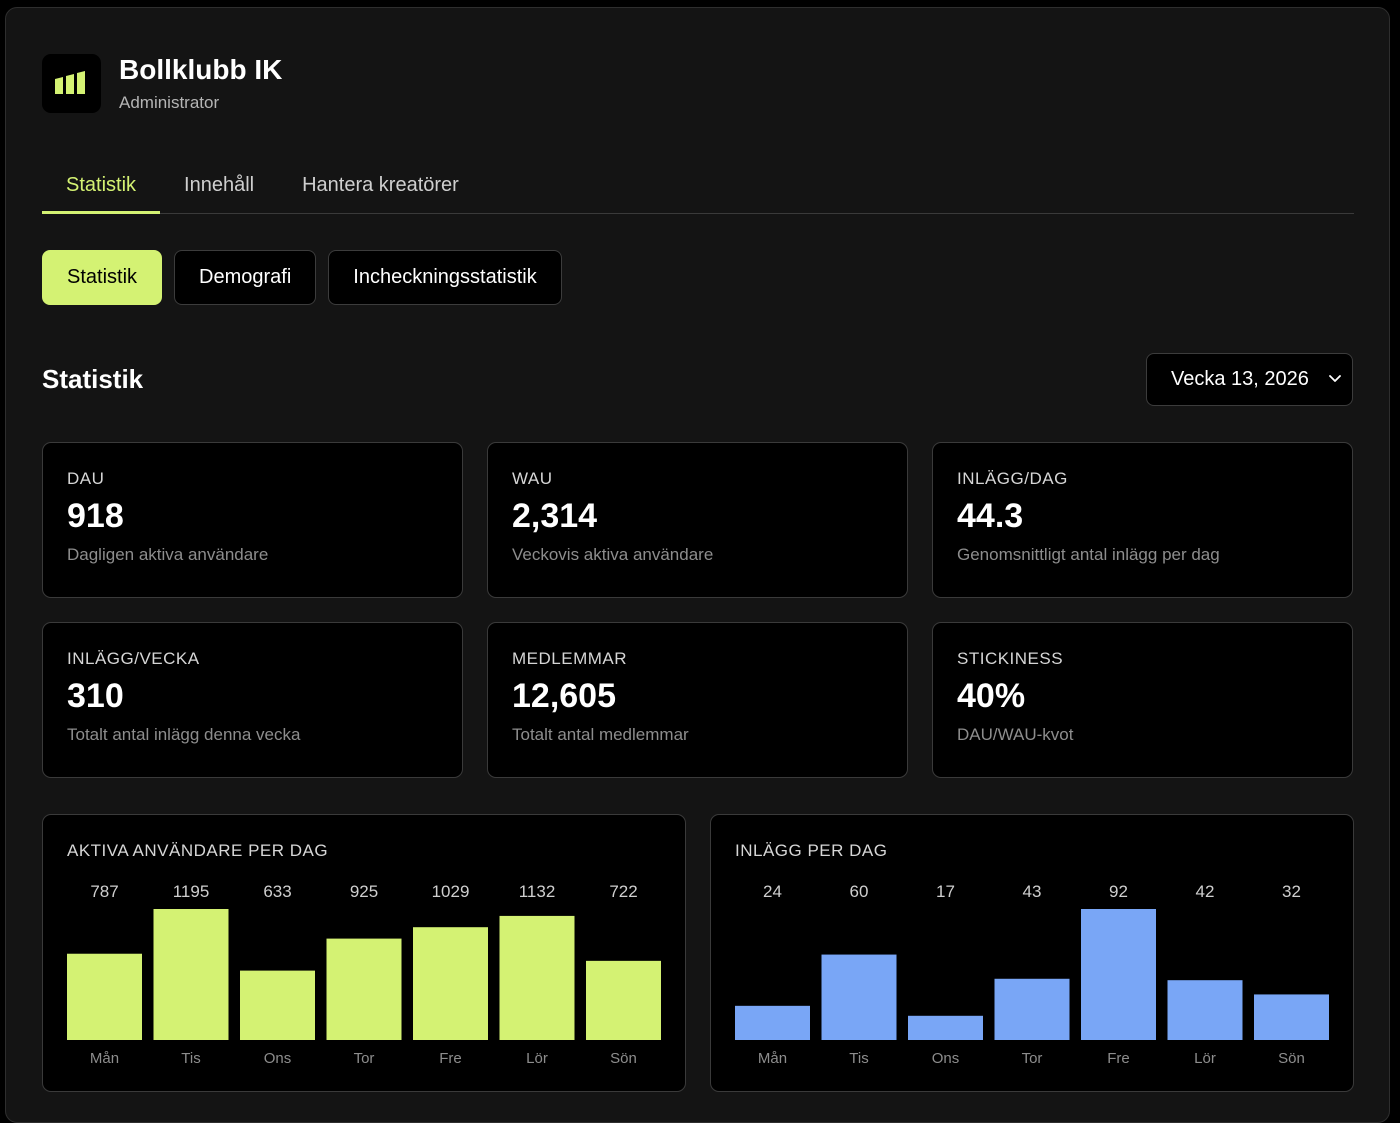 This screenshot has width=1400, height=1123. I want to click on card-value: 310, so click(95, 696).